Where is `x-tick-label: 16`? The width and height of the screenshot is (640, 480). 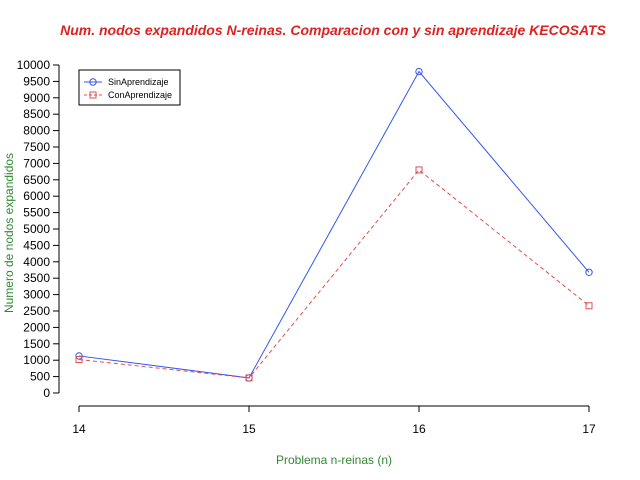 x-tick-label: 16 is located at coordinates (419, 429).